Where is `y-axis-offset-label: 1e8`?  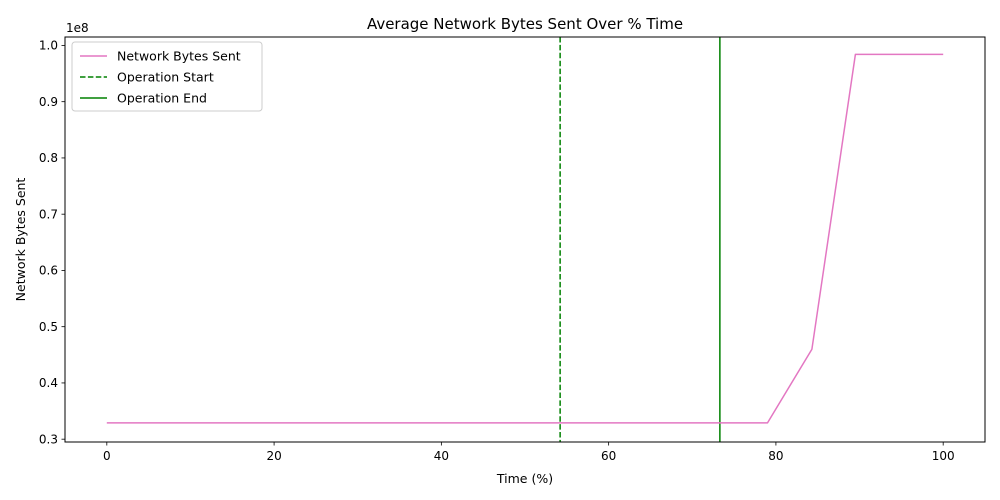
y-axis-offset-label: 1e8 is located at coordinates (77, 28).